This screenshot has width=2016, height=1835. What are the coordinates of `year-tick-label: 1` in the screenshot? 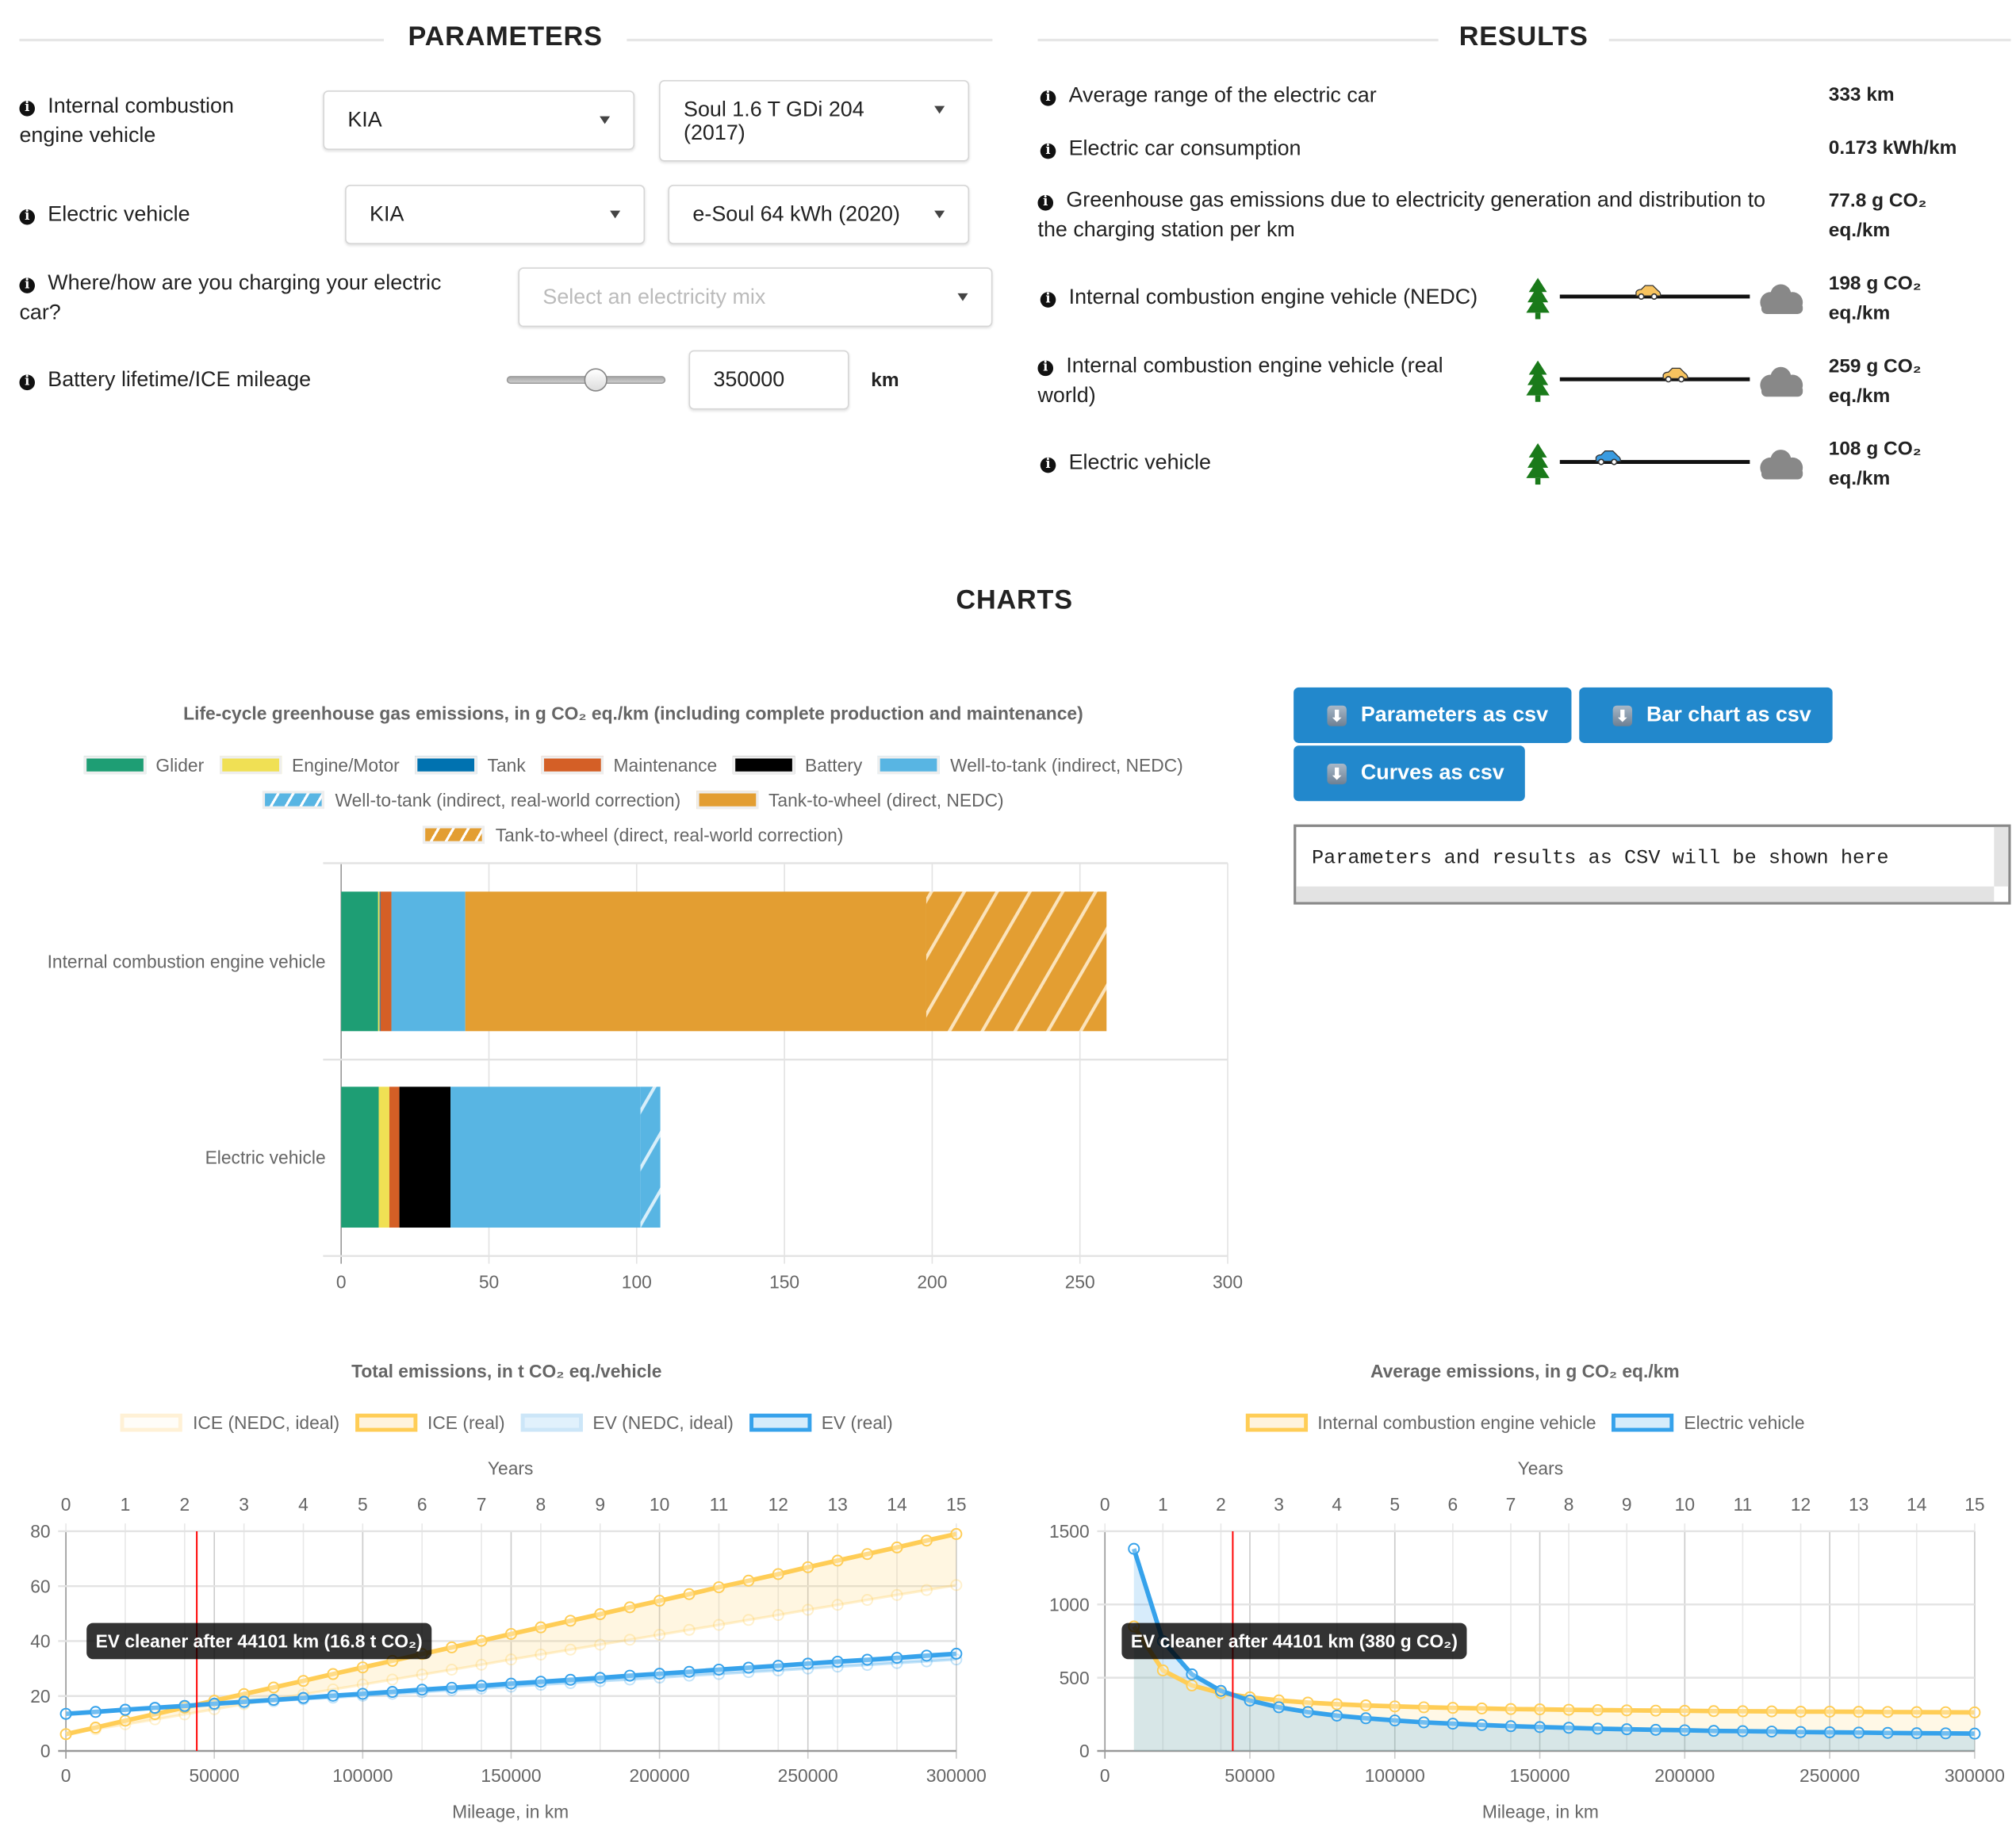 It's located at (1163, 1504).